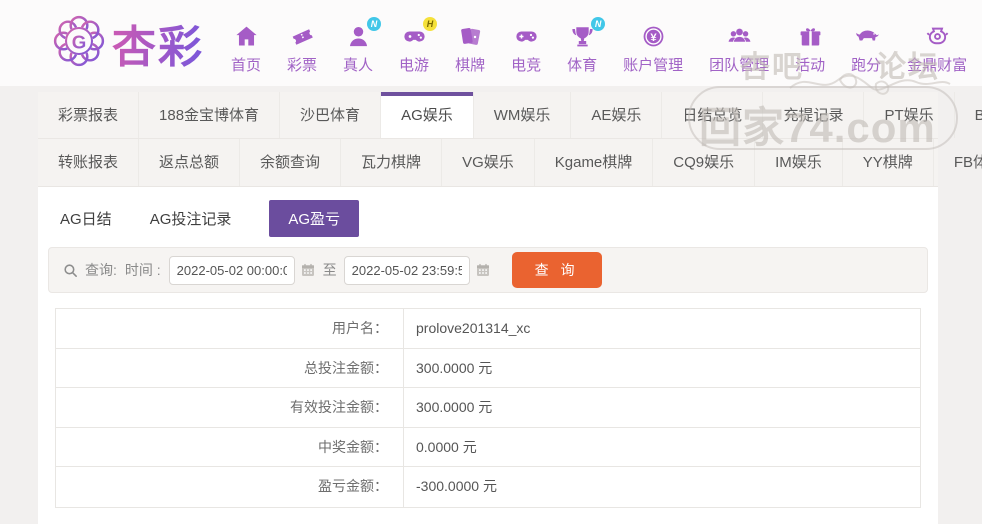 This screenshot has width=982, height=524. I want to click on nav-item-activity: 活动, so click(810, 43).